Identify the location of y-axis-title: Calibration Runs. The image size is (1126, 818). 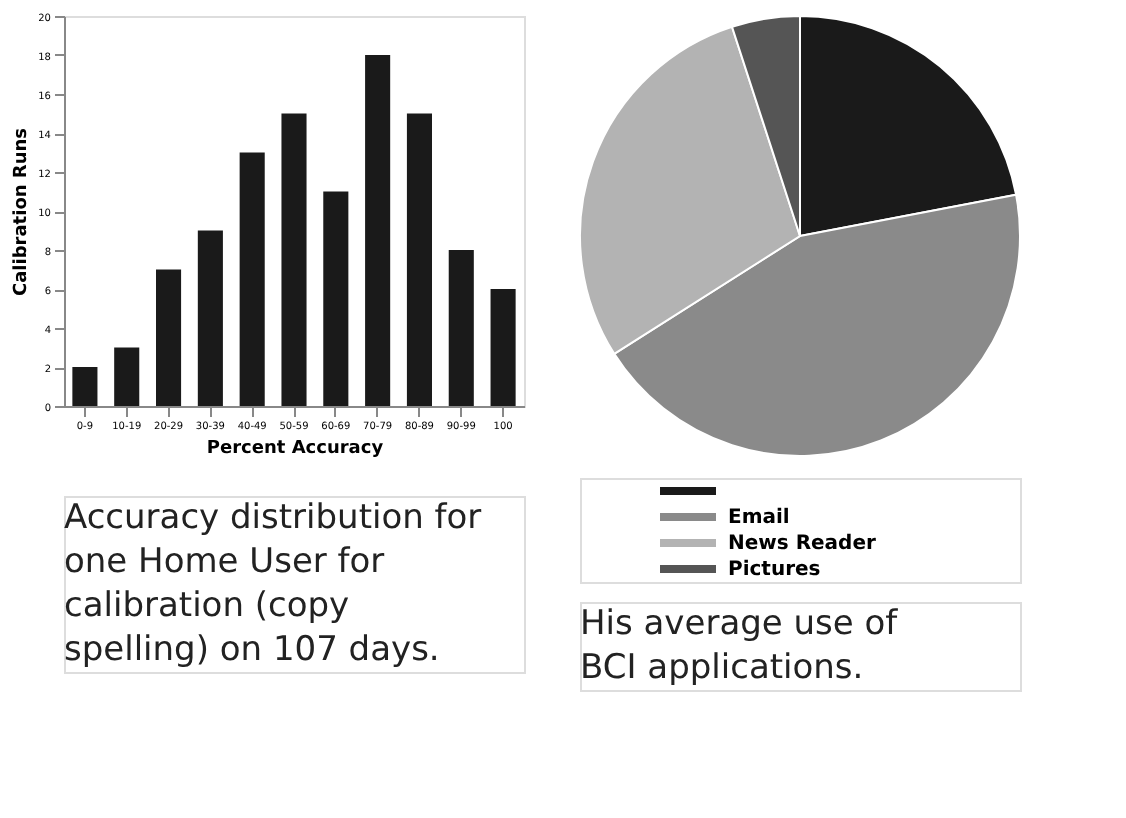
(22, 212).